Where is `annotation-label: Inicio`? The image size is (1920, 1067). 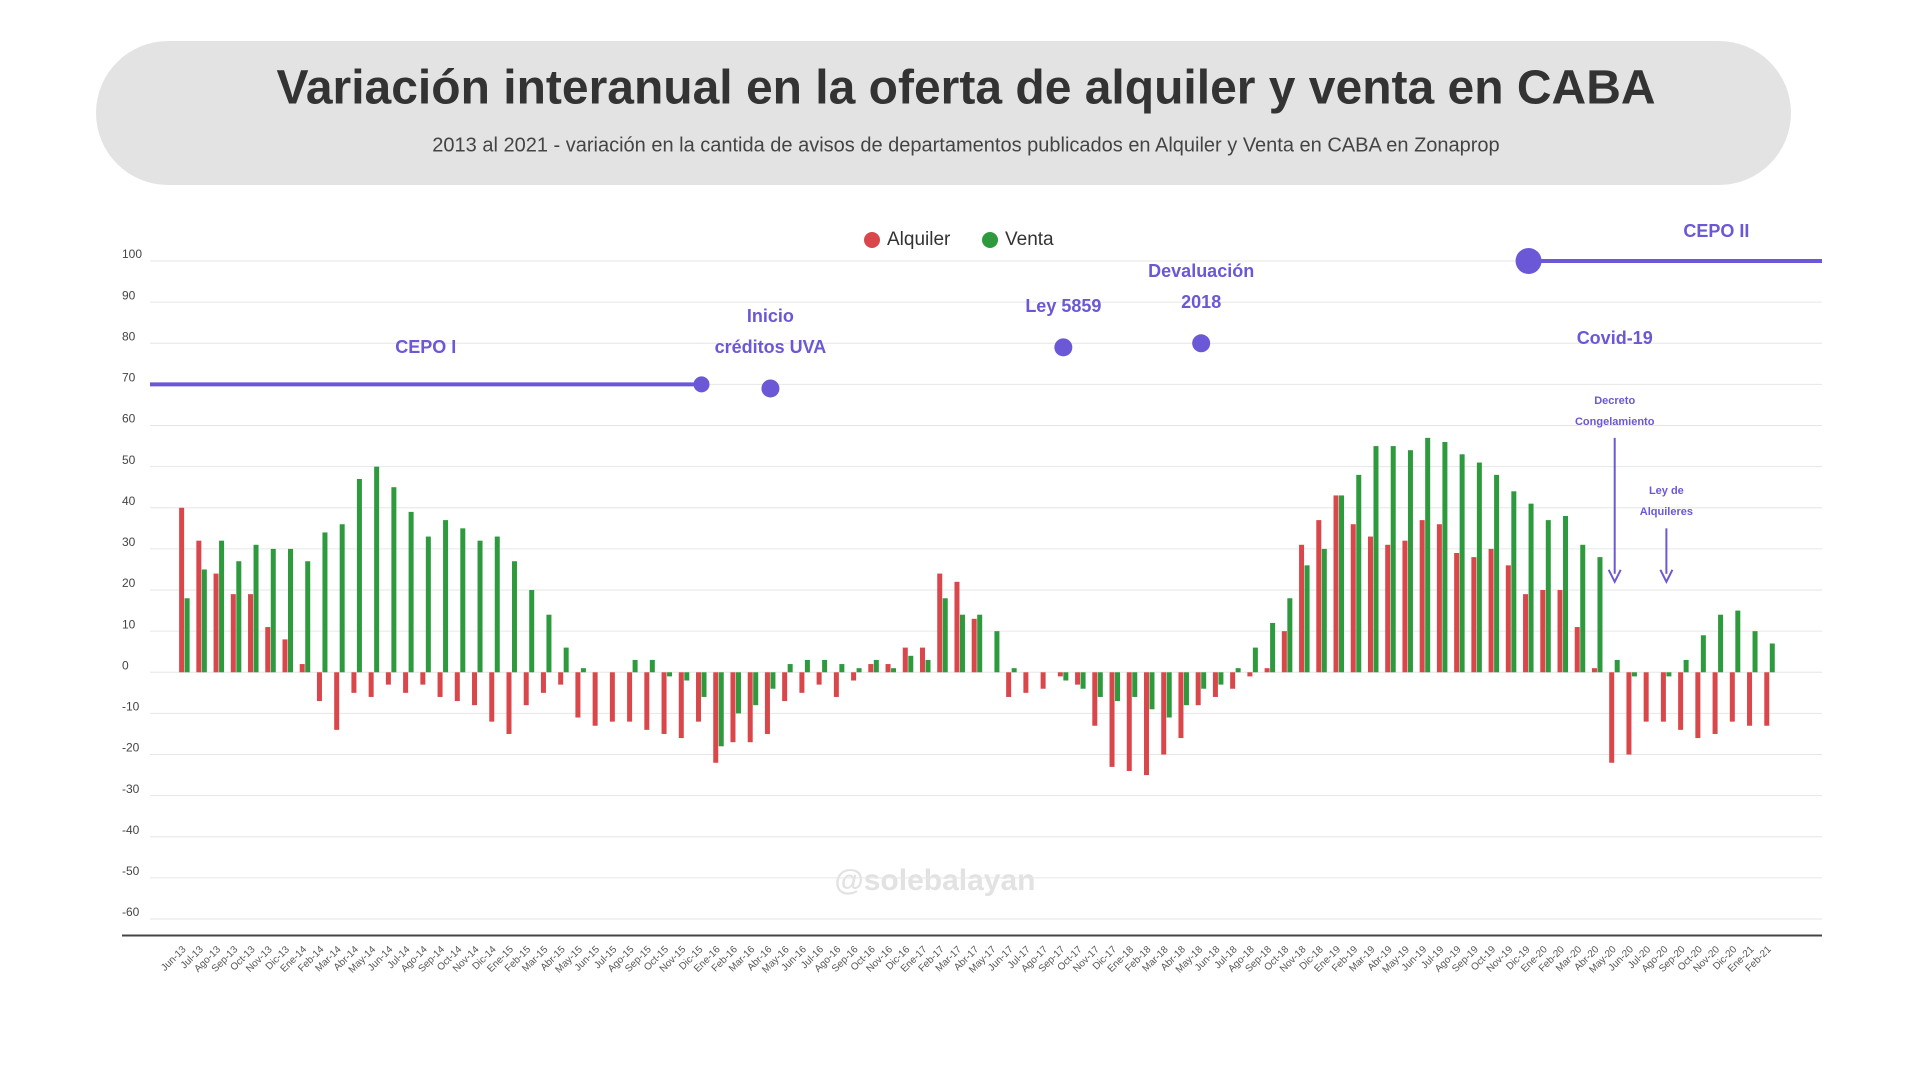
annotation-label: Inicio is located at coordinates (770, 316).